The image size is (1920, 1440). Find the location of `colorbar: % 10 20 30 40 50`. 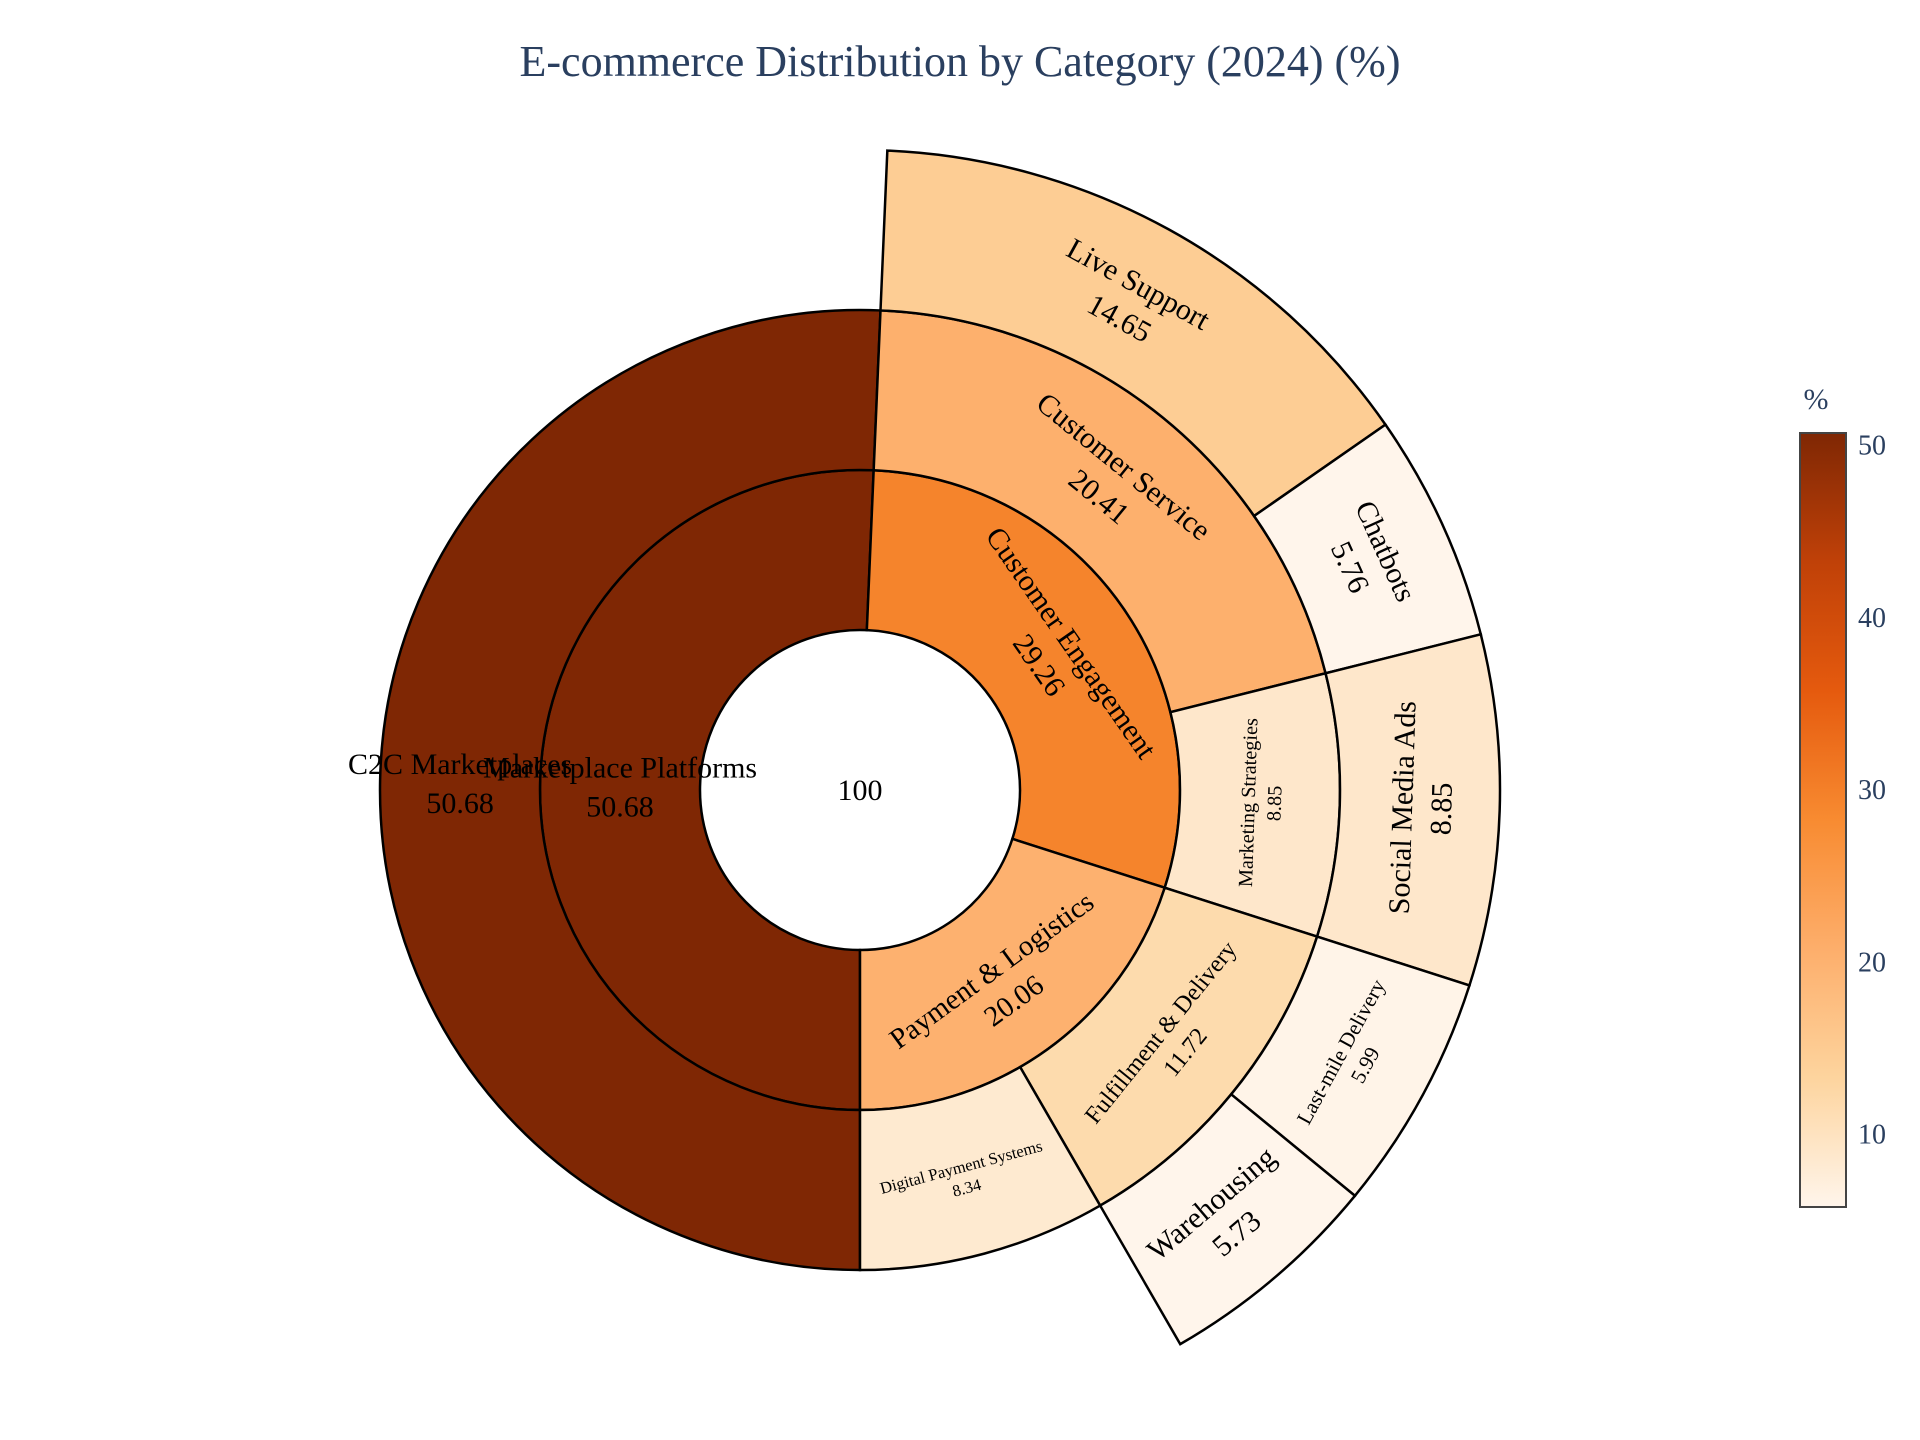

colorbar: % 10 20 30 40 50 is located at coordinates (1842, 795).